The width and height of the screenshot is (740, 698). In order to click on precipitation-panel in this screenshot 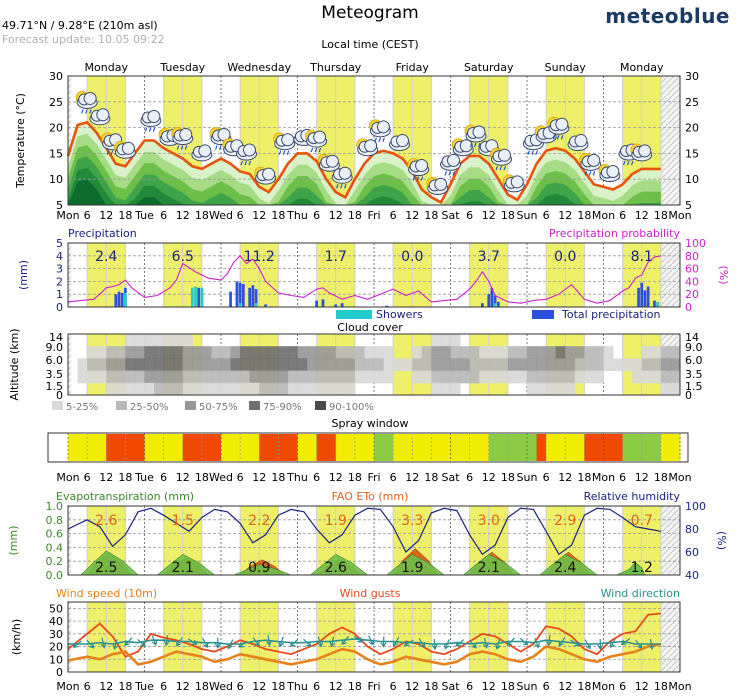, I will do `click(374, 275)`.